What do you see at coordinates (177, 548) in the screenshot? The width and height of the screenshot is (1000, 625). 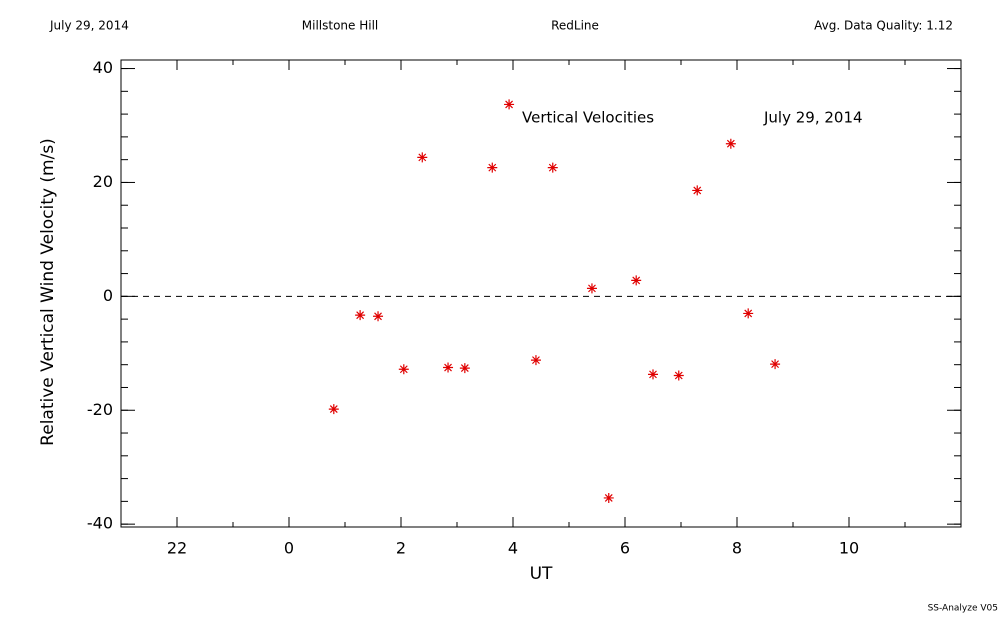 I see `x-tick-label: 22` at bounding box center [177, 548].